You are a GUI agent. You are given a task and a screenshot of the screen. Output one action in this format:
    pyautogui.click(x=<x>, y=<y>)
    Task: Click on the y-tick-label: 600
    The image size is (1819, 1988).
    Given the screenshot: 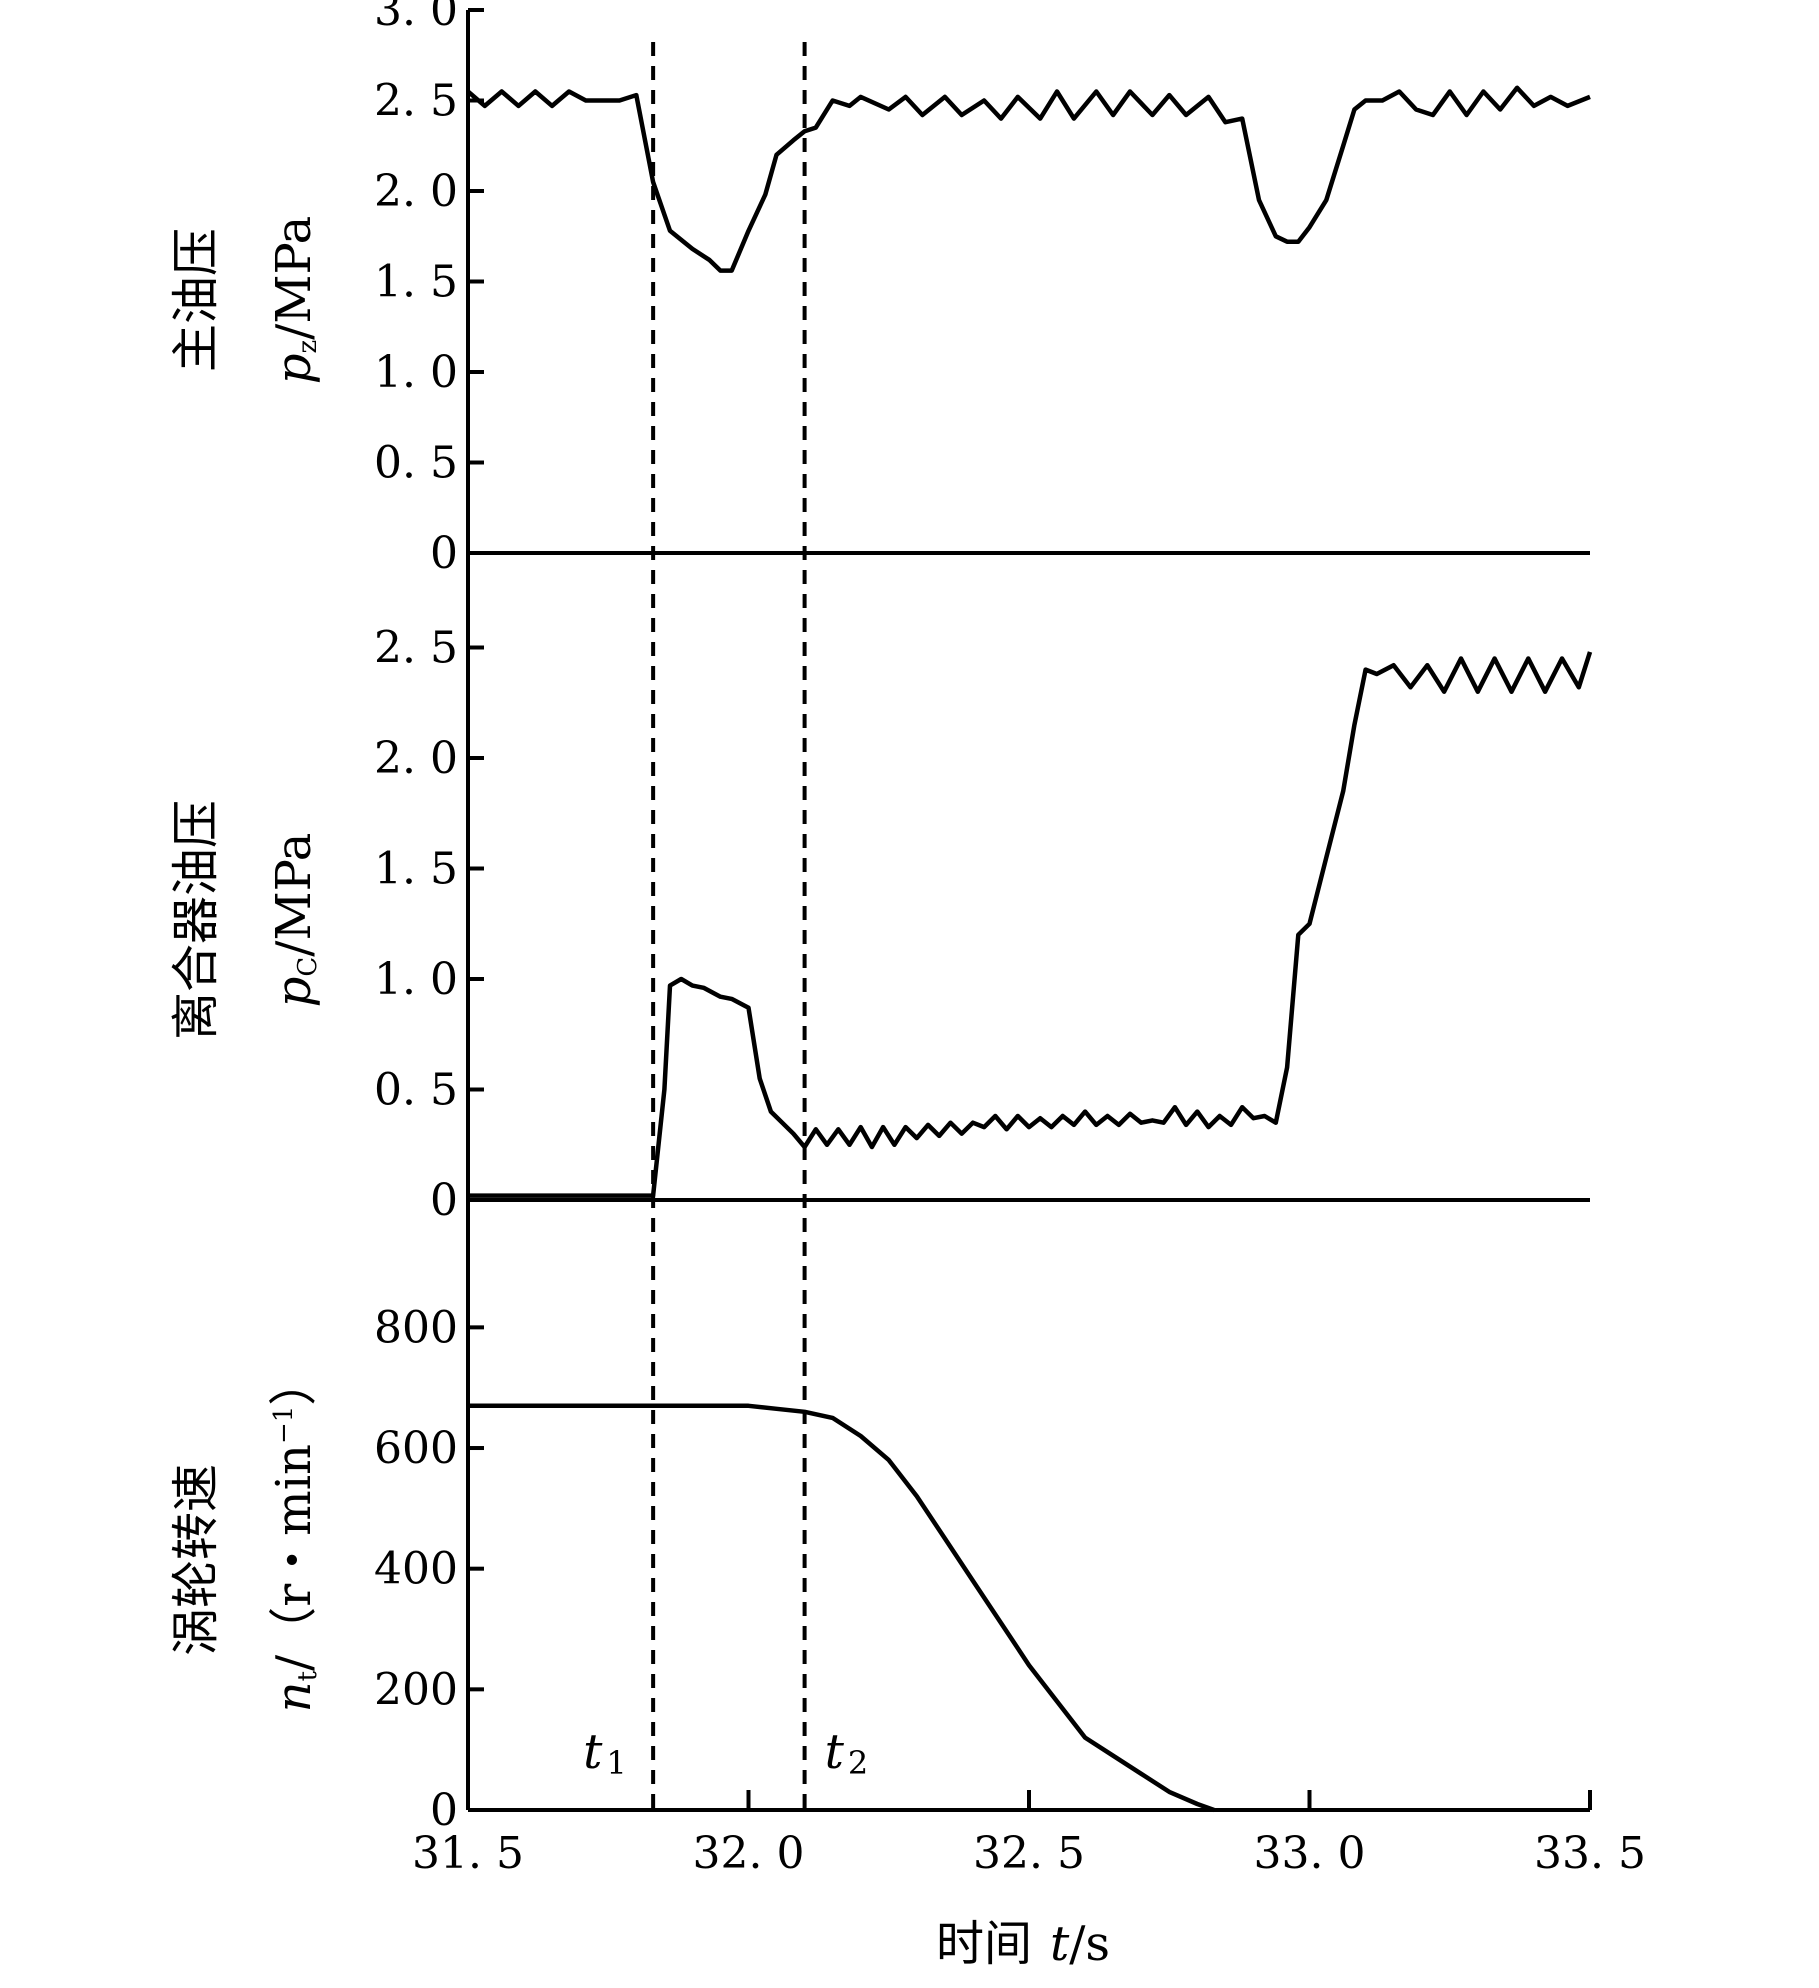 What is the action you would take?
    pyautogui.click(x=416, y=1448)
    